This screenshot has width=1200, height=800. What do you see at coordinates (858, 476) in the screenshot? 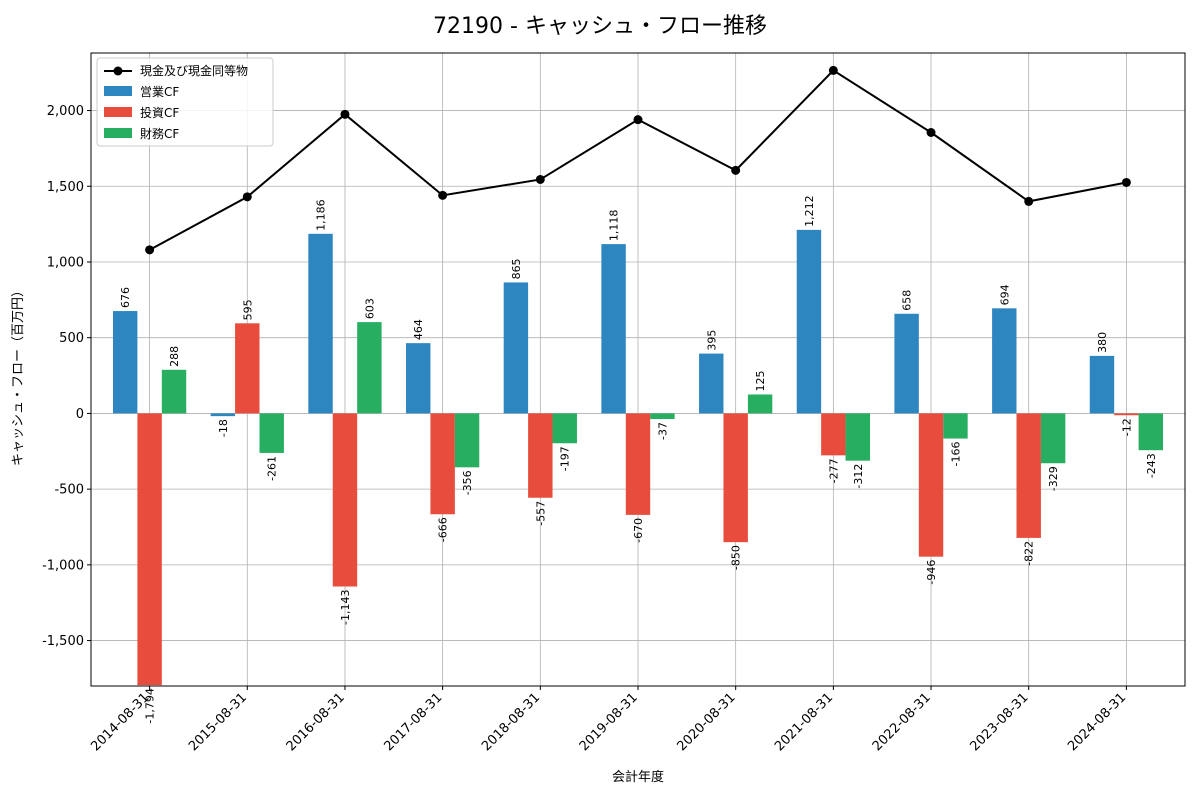
I see `bar-value-label: -312` at bounding box center [858, 476].